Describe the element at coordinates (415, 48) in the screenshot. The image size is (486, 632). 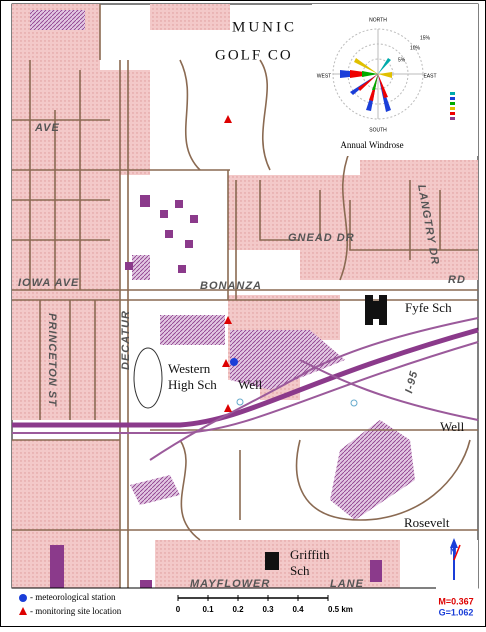
I see `ring-label: 10%` at that location.